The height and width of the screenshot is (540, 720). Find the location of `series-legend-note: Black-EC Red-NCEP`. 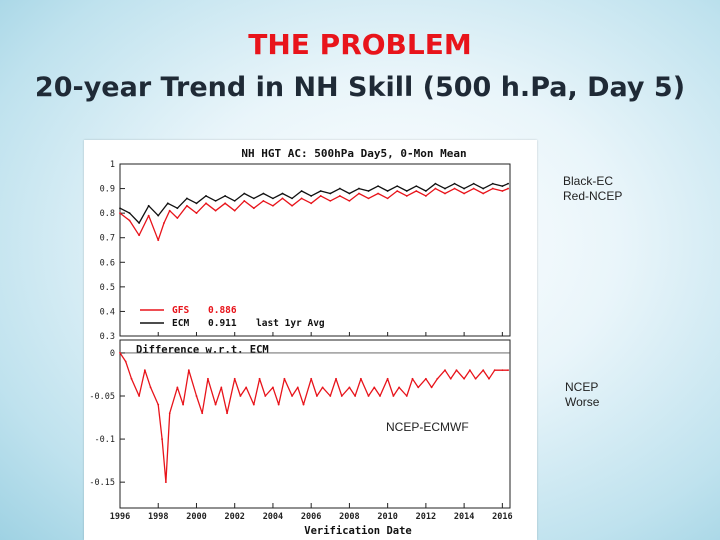

series-legend-note: Black-EC Red-NCEP is located at coordinates (592, 189).